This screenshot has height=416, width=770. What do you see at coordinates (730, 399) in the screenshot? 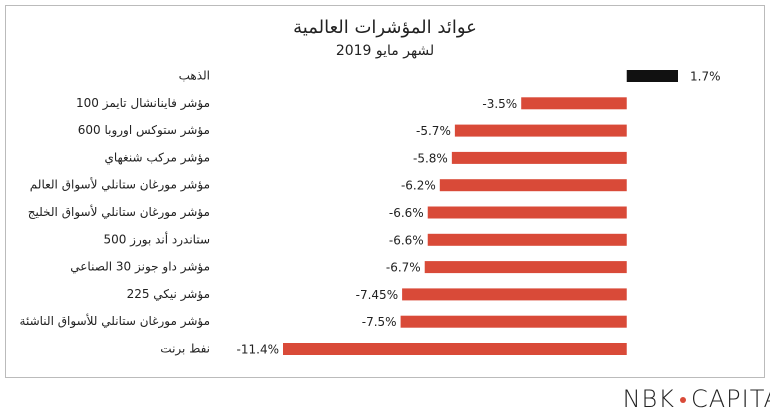
I see `logo-right: CAPITAL` at bounding box center [730, 399].